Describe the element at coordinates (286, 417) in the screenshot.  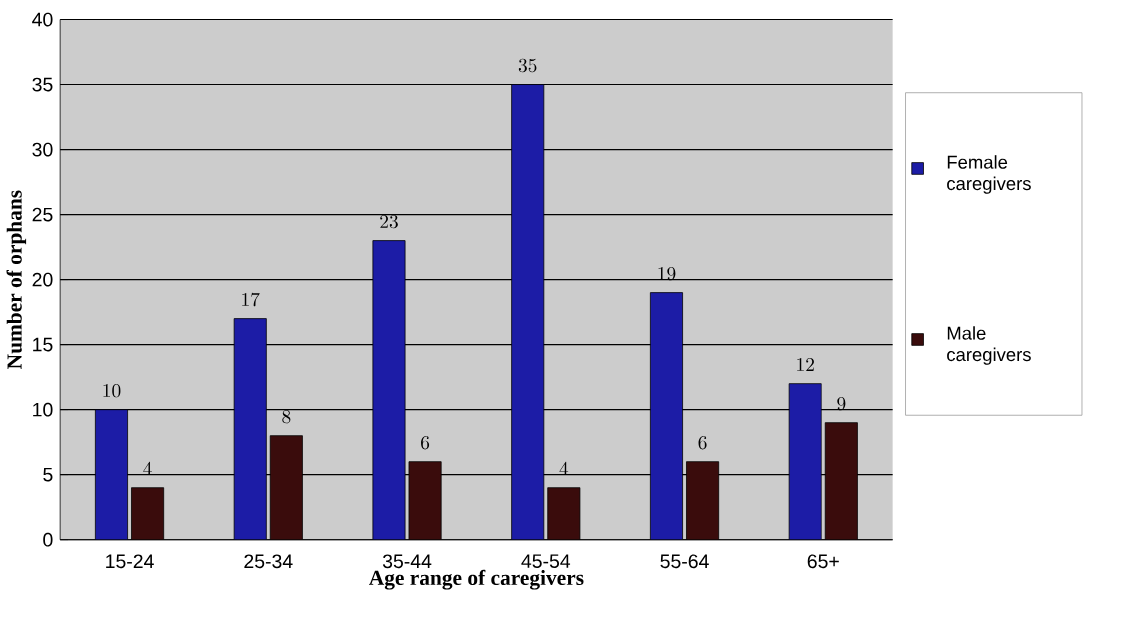
I see `data-label: 8` at that location.